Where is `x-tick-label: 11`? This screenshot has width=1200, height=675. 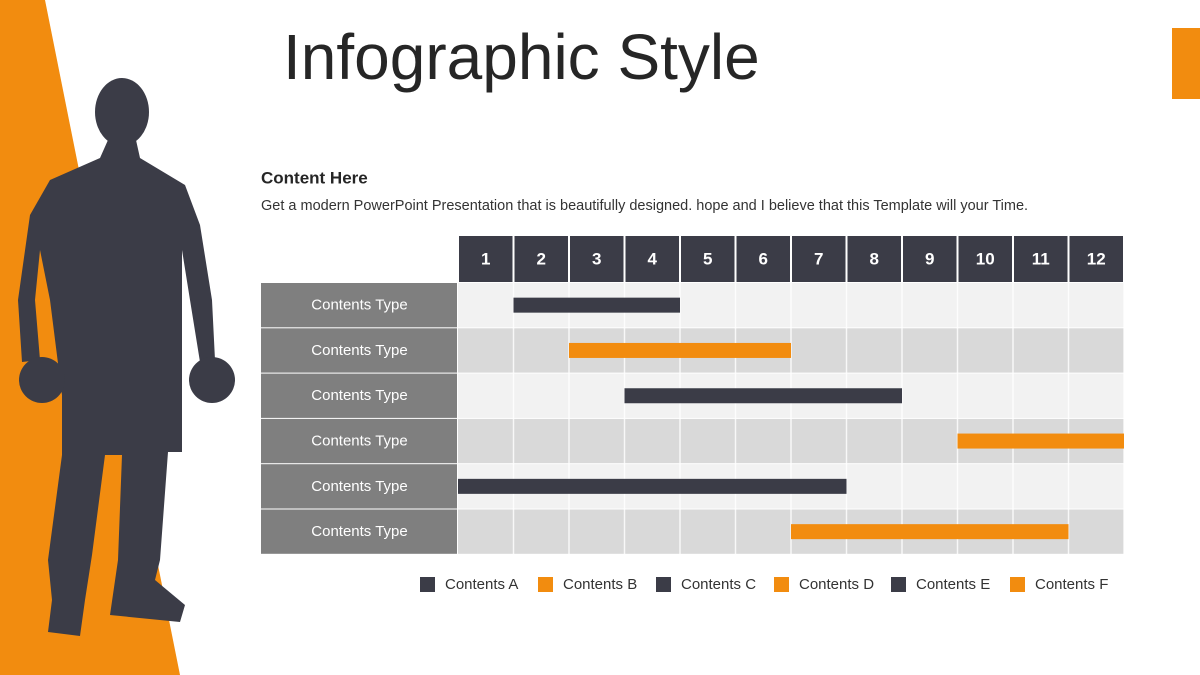 x-tick-label: 11 is located at coordinates (1041, 258).